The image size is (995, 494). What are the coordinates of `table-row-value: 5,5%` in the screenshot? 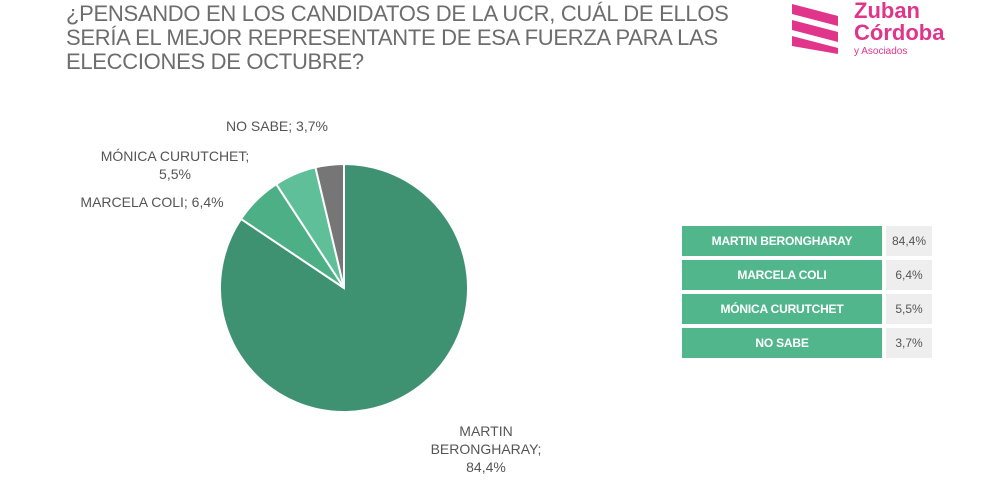 It's located at (909, 309).